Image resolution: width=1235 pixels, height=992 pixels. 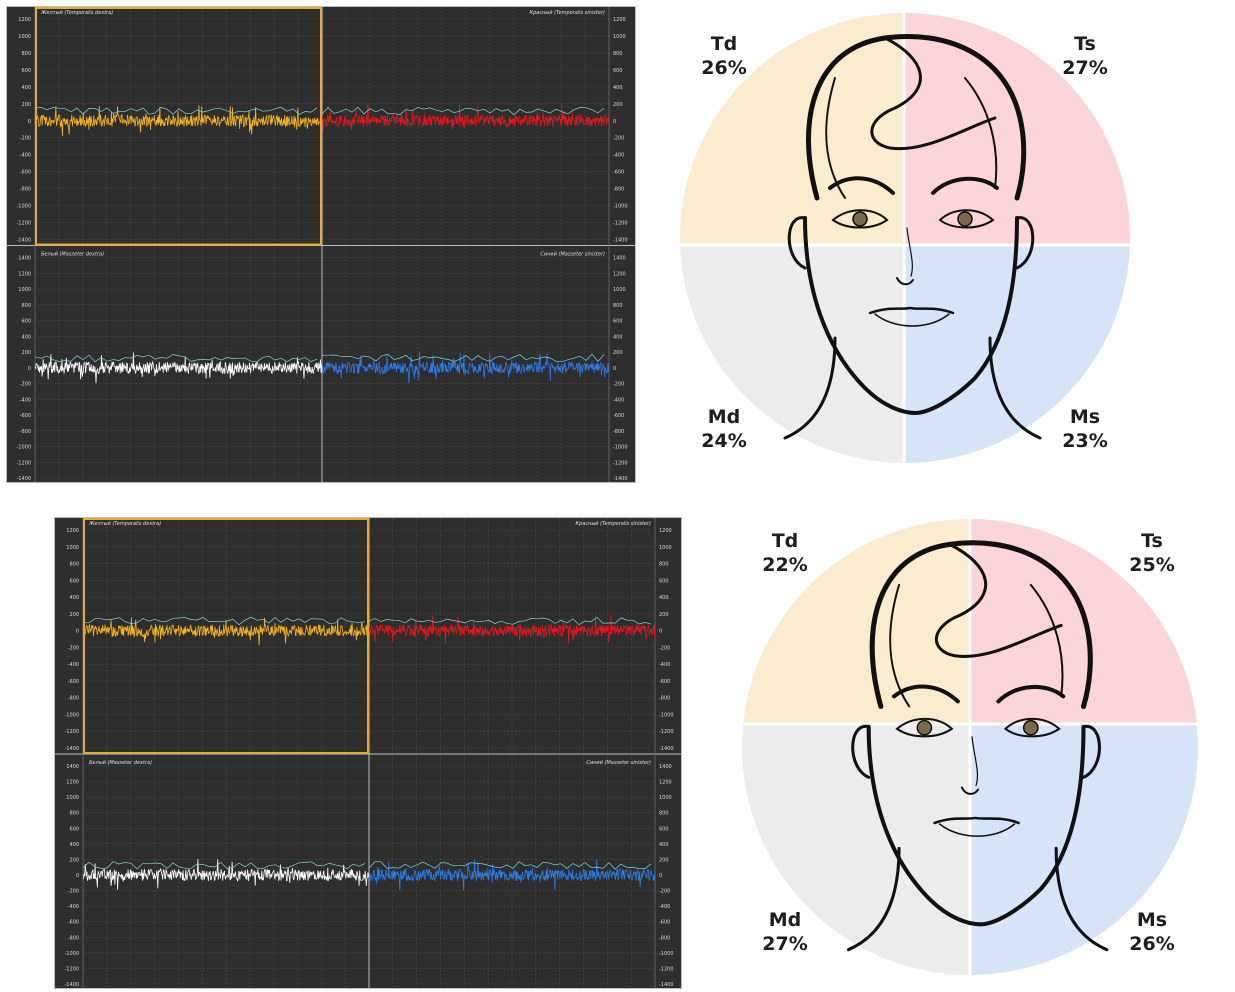 I want to click on ts-label: Ts, so click(x=1085, y=44).